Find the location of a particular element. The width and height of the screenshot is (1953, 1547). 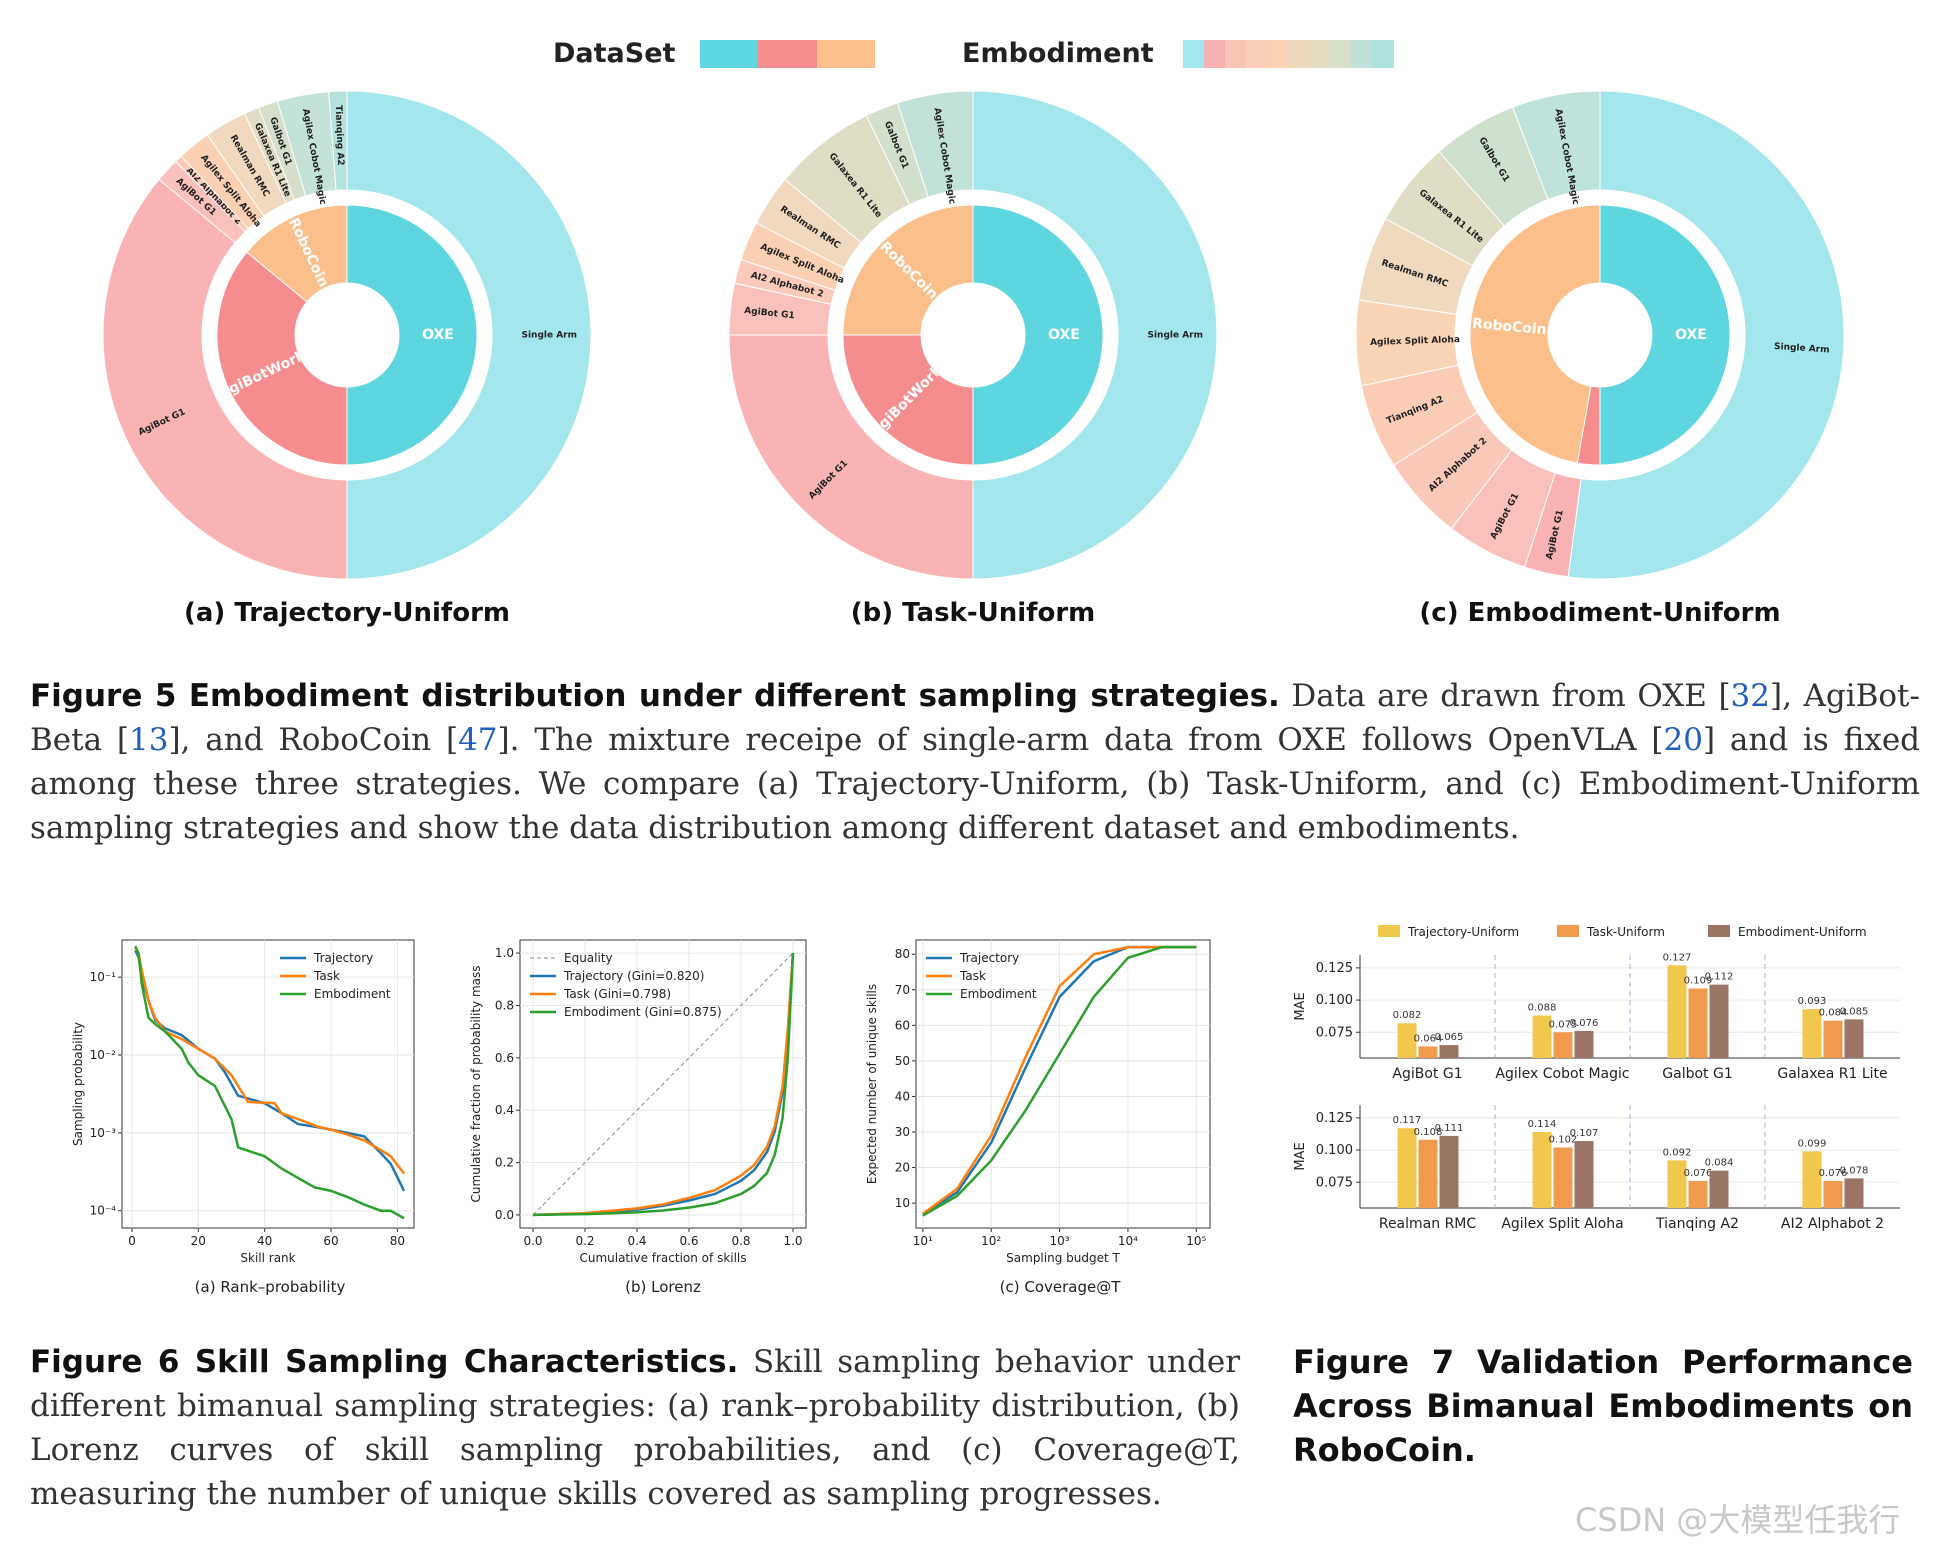

embodiment-legend-title: Embodiment is located at coordinates (1058, 53).